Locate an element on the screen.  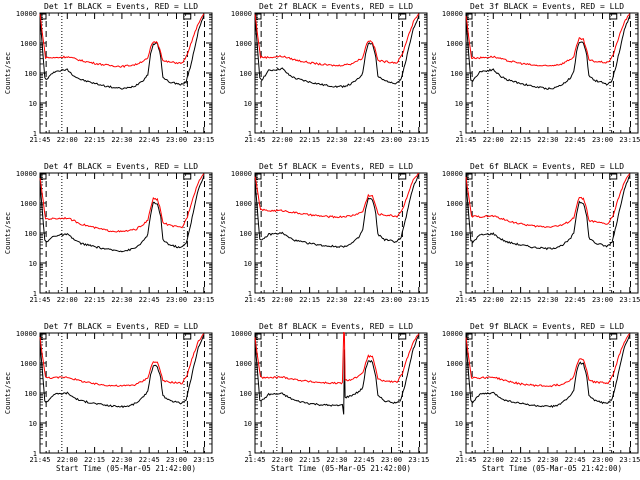
panel-title: Det 3f BLACK = Events, RED = LLD is located at coordinates (547, 6).